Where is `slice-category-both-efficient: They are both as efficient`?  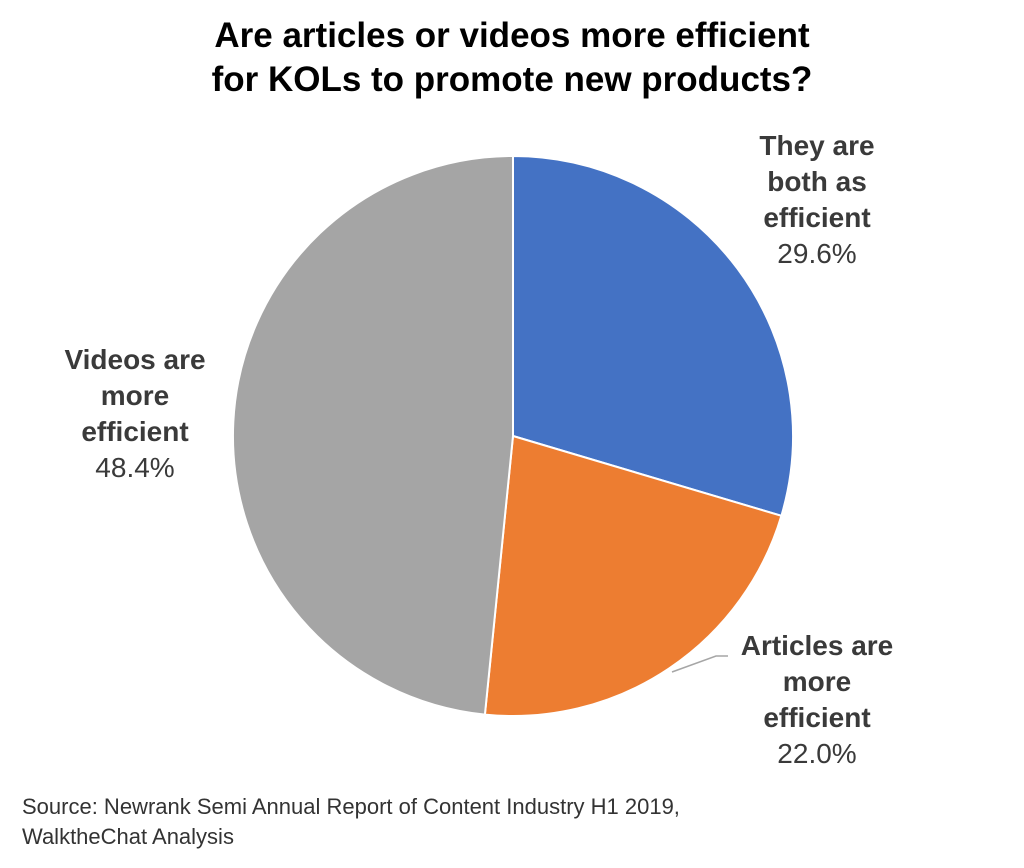
slice-category-both-efficient: They are both as efficient is located at coordinates (817, 182).